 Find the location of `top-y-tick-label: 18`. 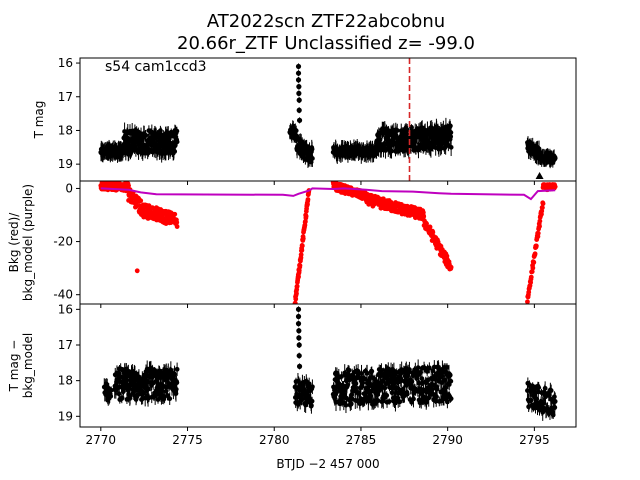

top-y-tick-label: 18 is located at coordinates (65, 130).